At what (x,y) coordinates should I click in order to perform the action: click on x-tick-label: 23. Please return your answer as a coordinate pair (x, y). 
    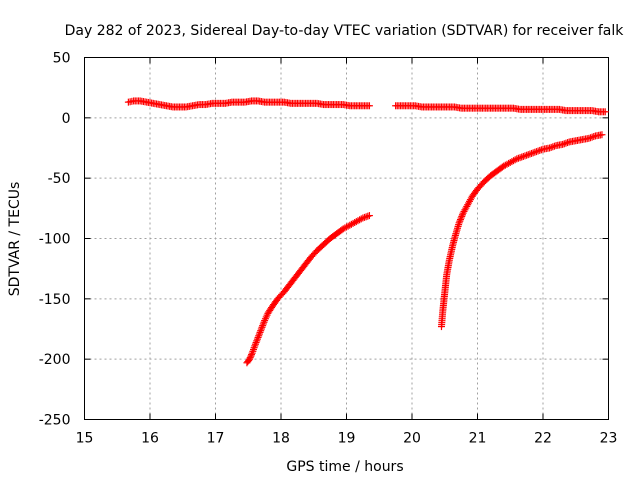
    Looking at the image, I should click on (609, 439).